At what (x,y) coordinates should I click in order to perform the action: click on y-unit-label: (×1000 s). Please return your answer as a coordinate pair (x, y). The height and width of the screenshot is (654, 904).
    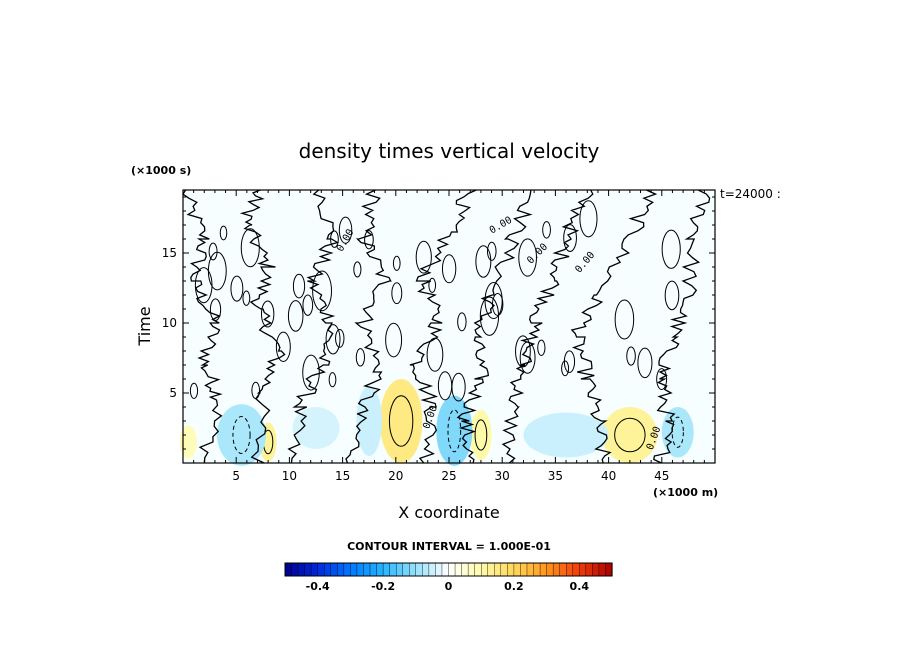
    Looking at the image, I should click on (161, 170).